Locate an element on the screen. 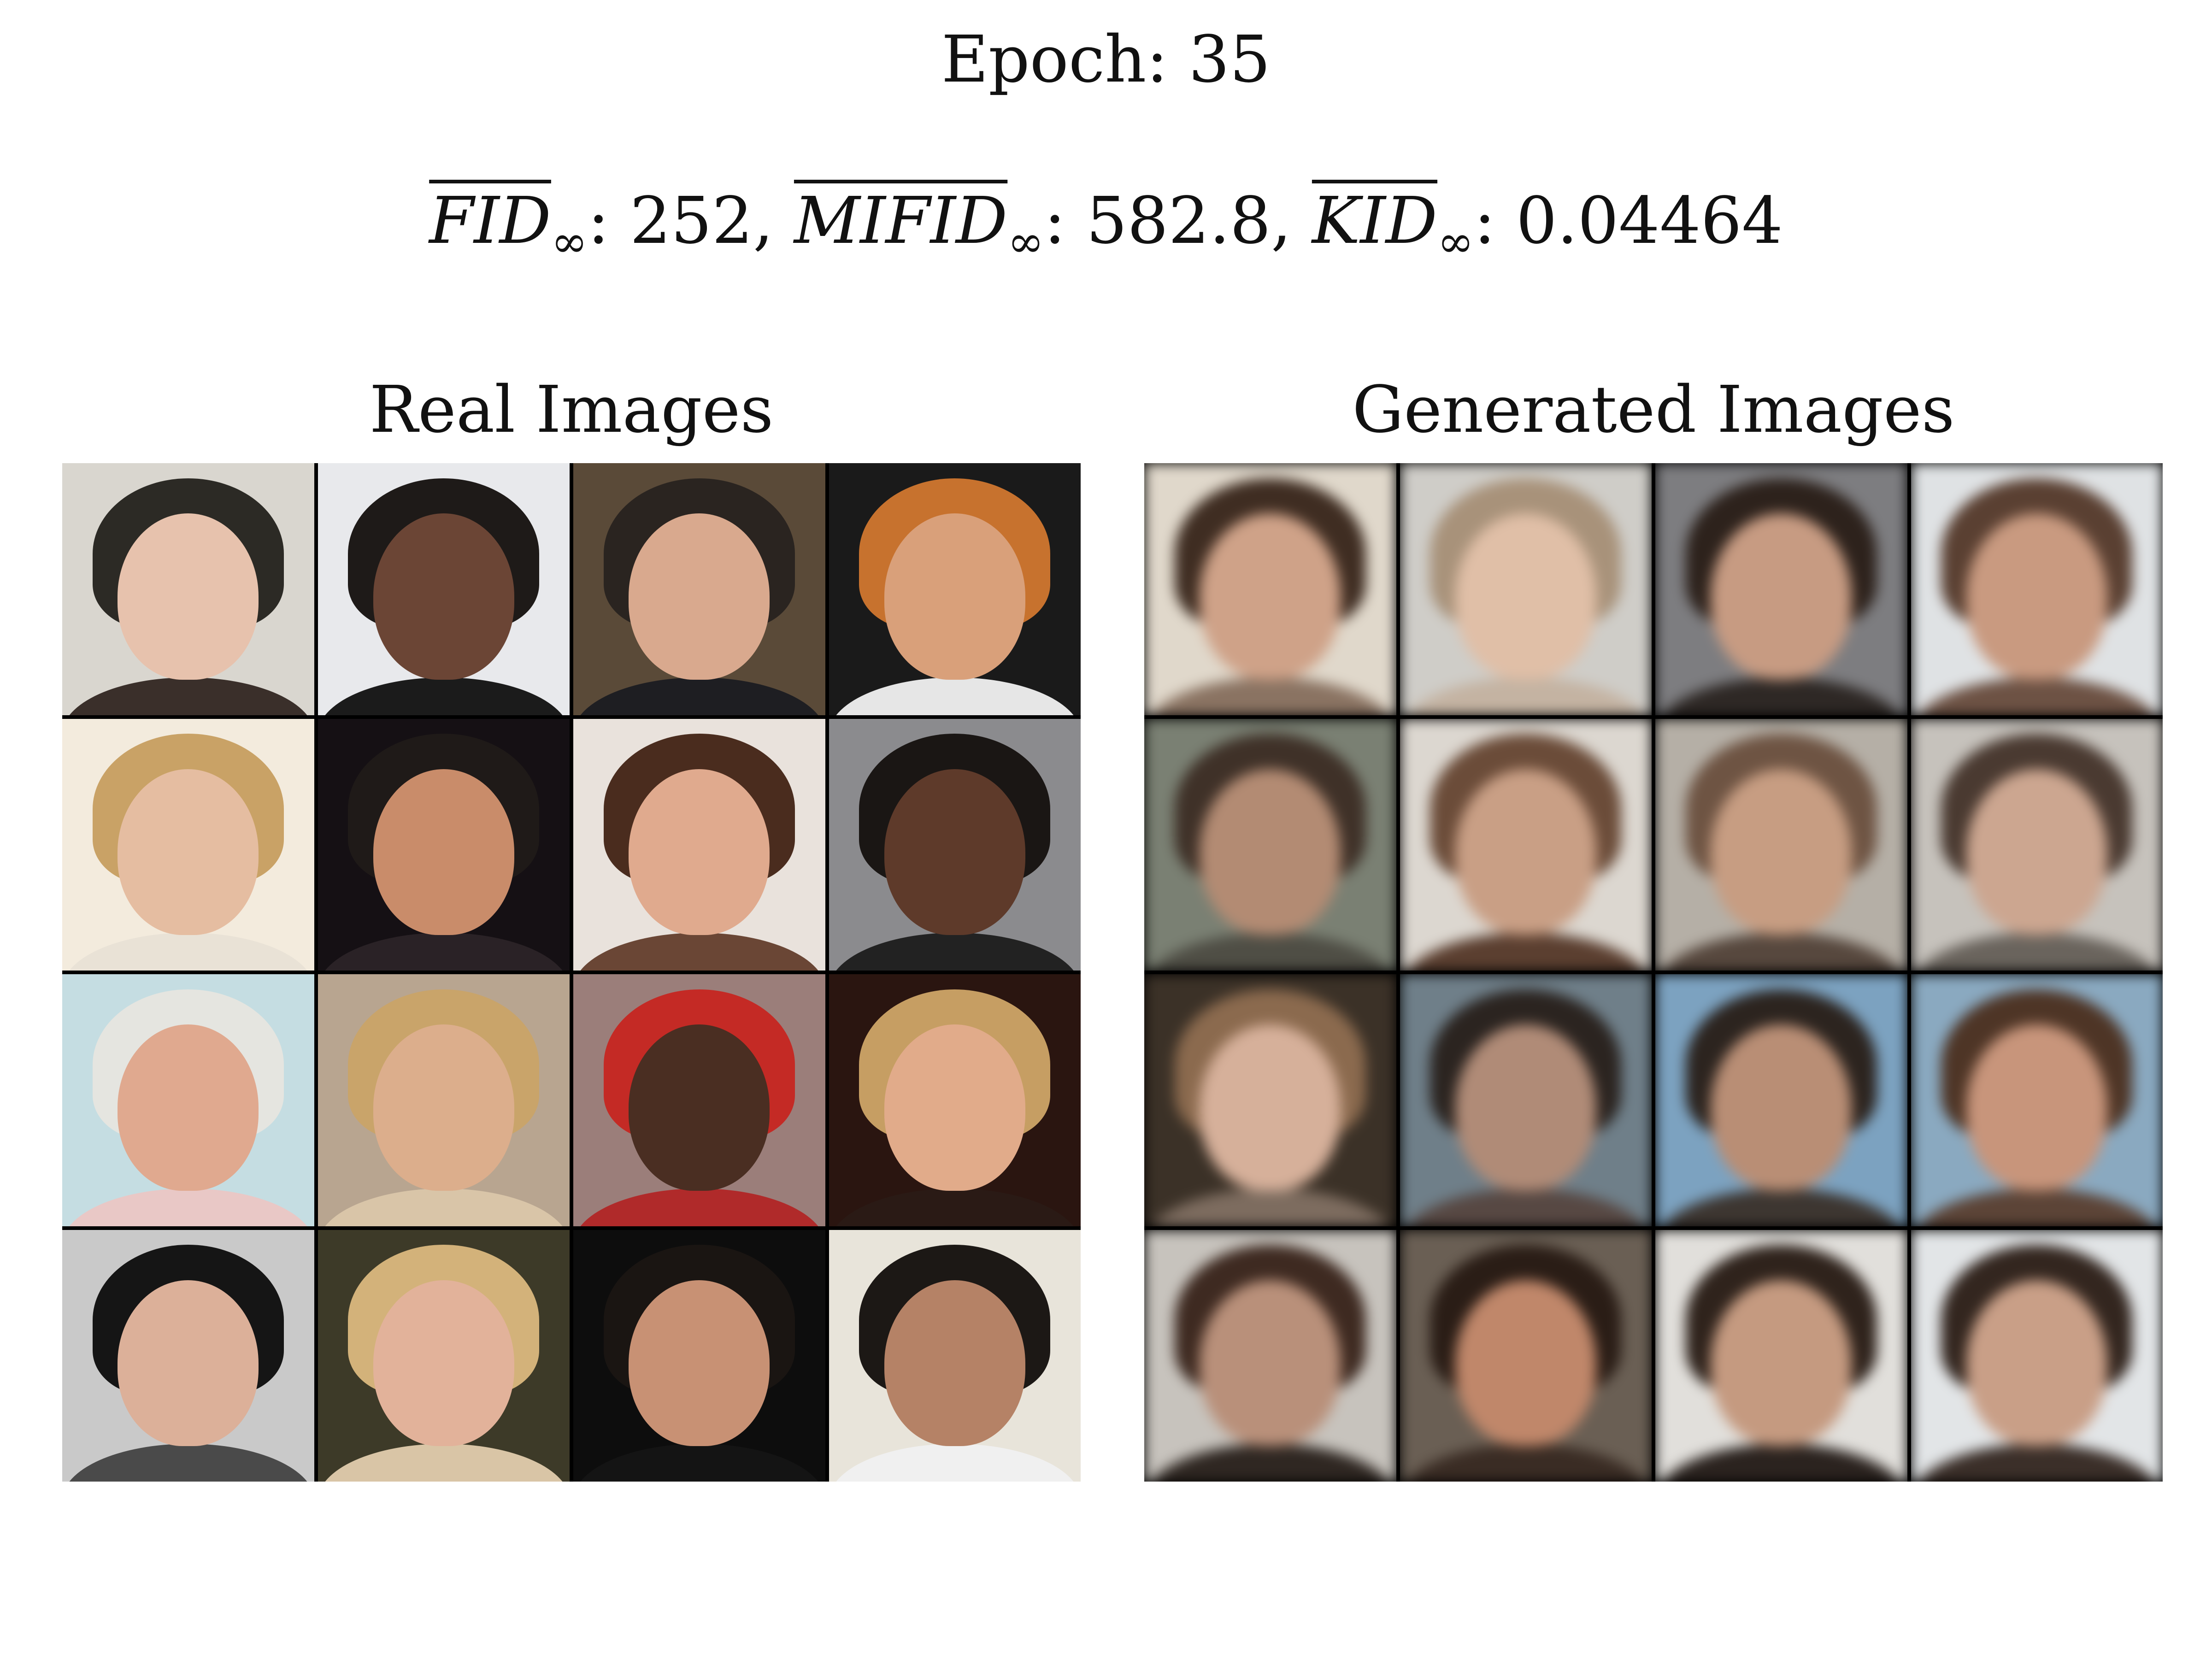 The image size is (2212, 1659). epoch-title: Epoch: 35 is located at coordinates (1106, 59).